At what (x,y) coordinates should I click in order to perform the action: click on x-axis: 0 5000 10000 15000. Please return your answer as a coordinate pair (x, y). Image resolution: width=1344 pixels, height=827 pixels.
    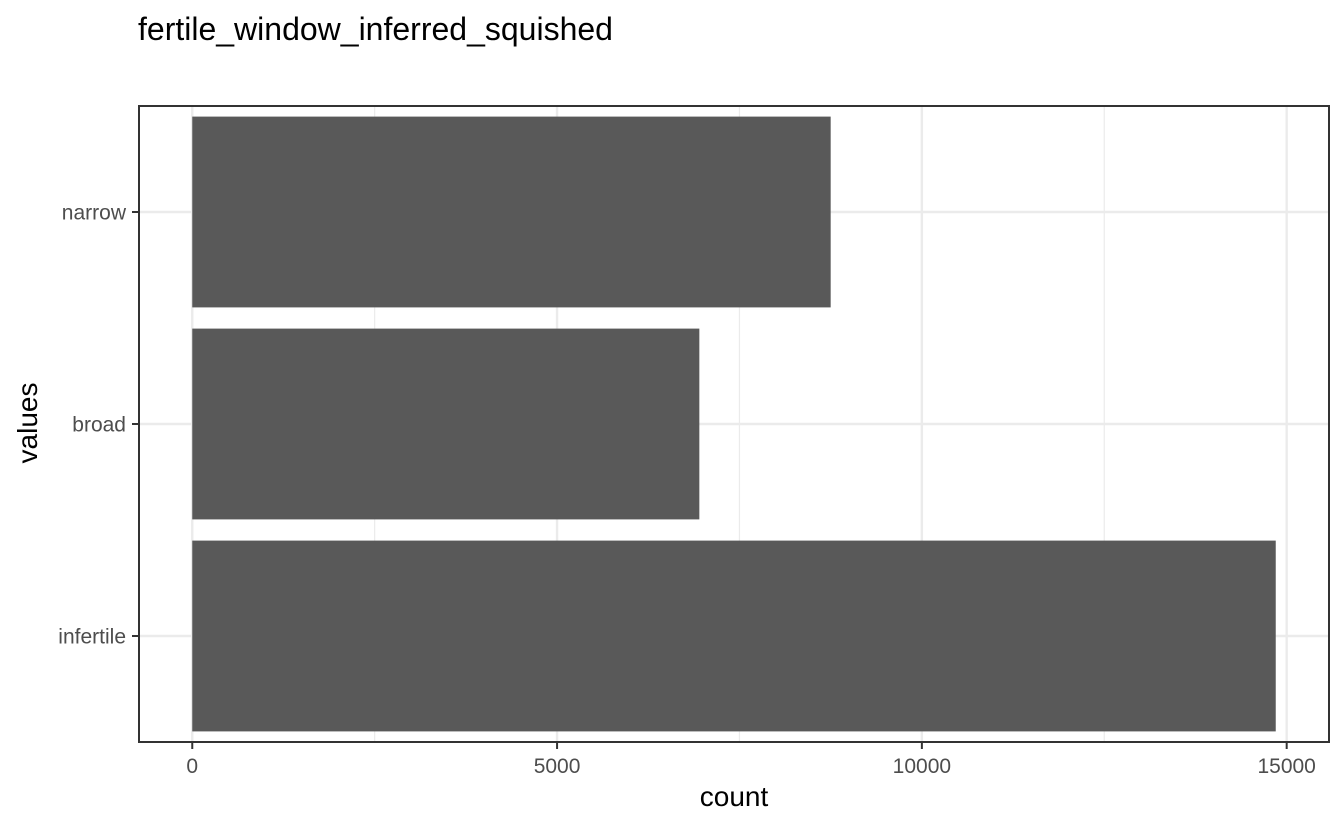
    Looking at the image, I should click on (751, 760).